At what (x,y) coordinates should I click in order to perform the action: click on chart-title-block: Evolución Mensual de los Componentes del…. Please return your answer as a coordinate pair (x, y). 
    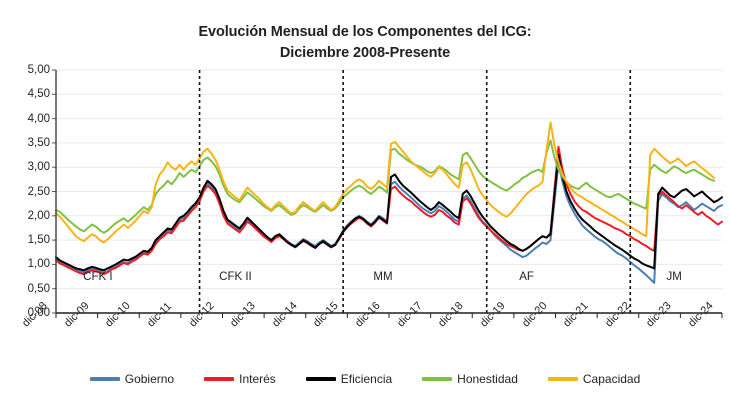
    Looking at the image, I should click on (365, 43).